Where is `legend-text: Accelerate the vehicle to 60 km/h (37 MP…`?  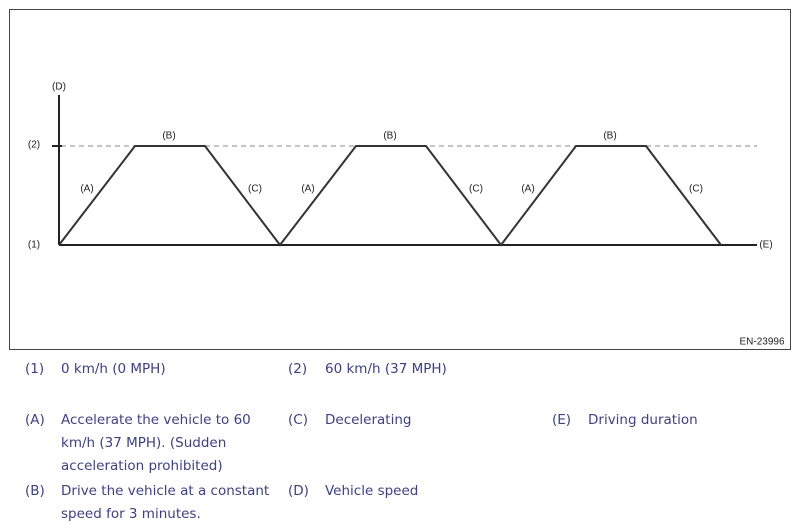 legend-text: Accelerate the vehicle to 60 km/h (37 MP… is located at coordinates (156, 443).